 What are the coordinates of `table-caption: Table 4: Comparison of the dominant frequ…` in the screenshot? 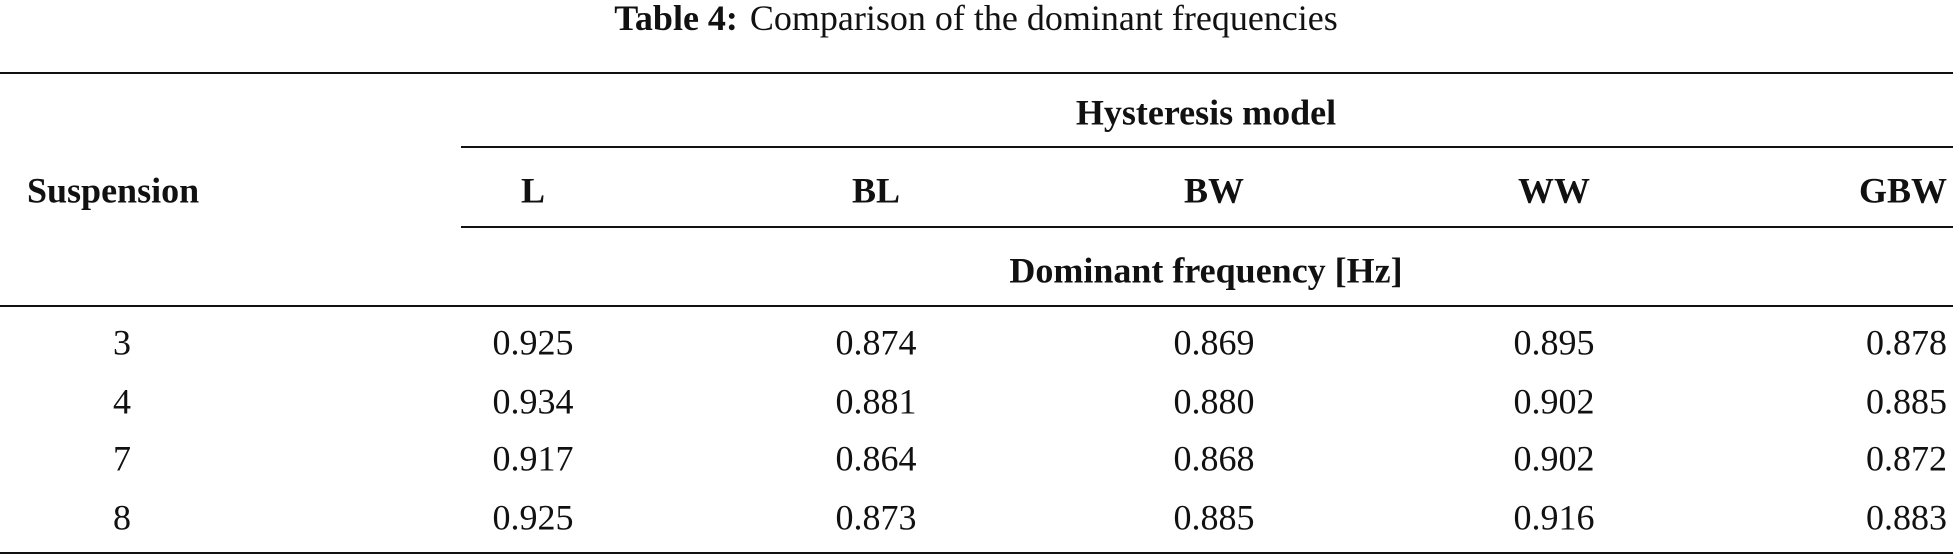 It's located at (976, 19).